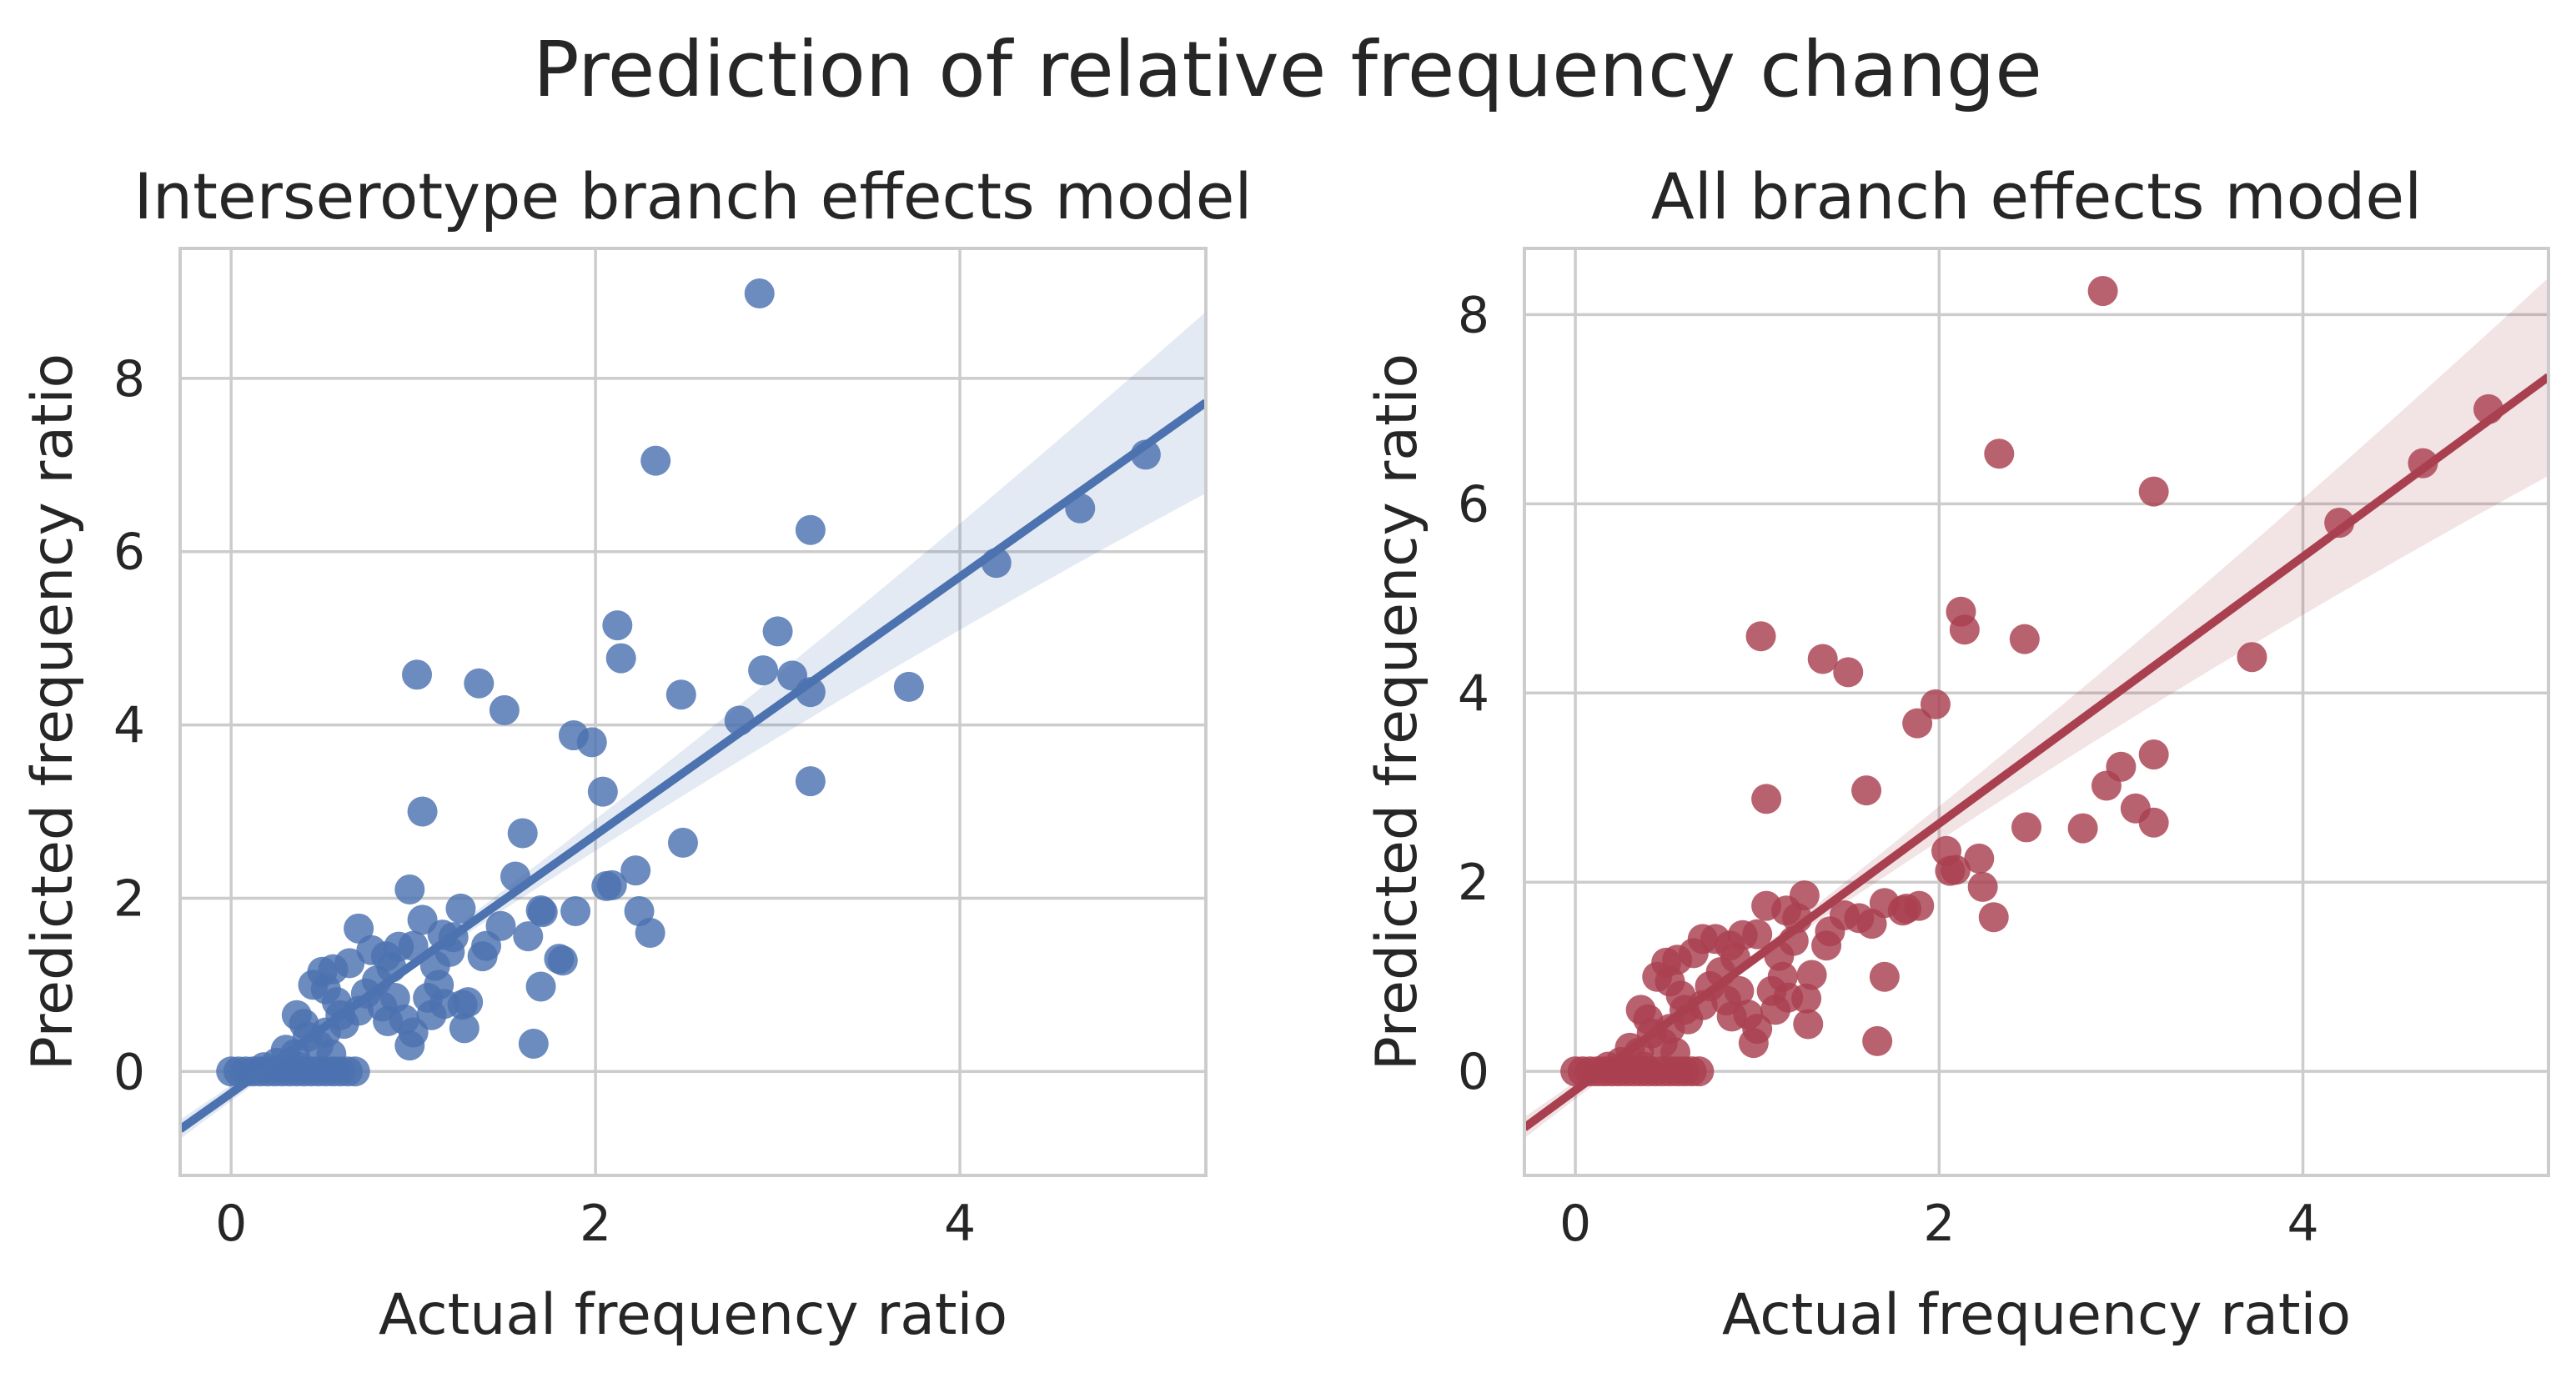  What do you see at coordinates (1287, 69) in the screenshot?
I see `figure-title: Prediction of relative frequency change` at bounding box center [1287, 69].